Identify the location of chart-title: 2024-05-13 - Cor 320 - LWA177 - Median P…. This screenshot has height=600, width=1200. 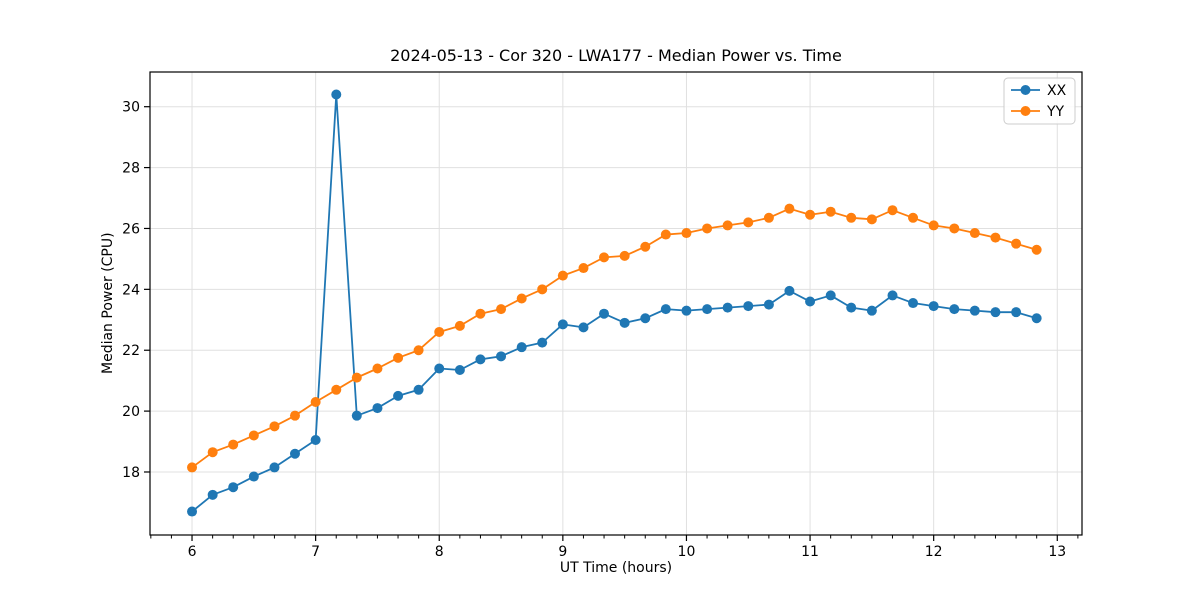
(616, 55).